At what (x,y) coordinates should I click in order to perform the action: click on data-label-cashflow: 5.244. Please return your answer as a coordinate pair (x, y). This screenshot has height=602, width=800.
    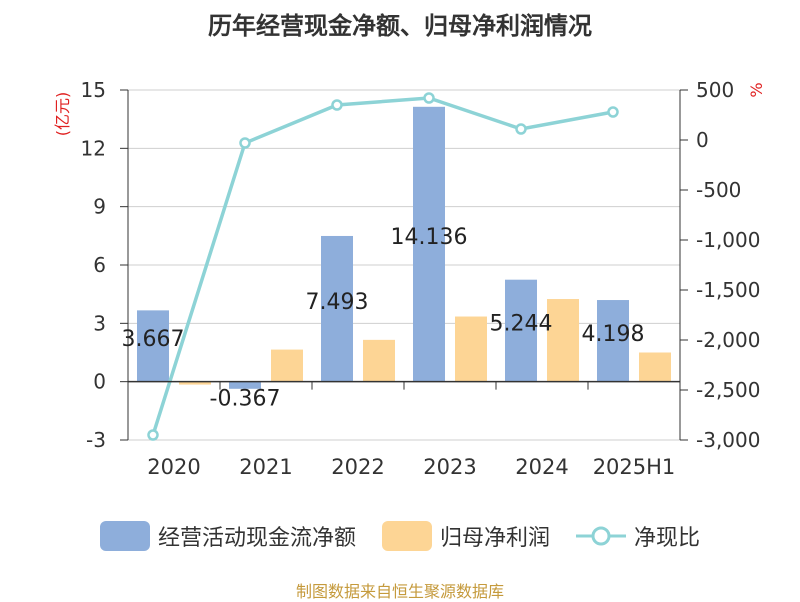
    Looking at the image, I should click on (521, 324).